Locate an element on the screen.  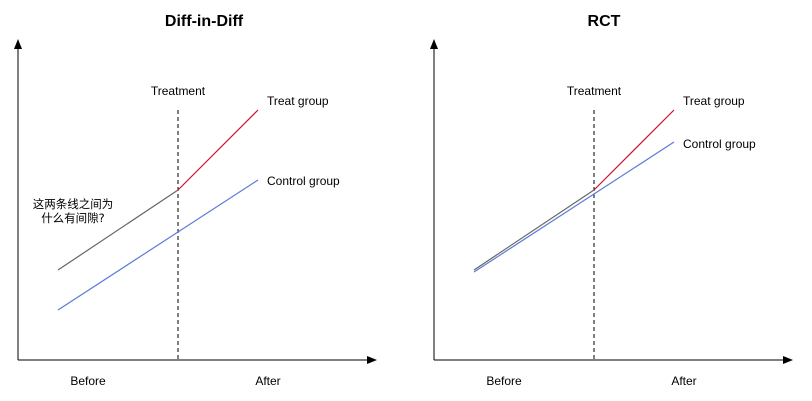
did-treat-pre-line is located at coordinates (118, 230).